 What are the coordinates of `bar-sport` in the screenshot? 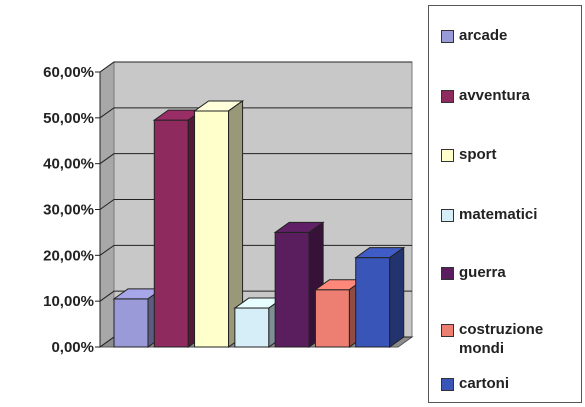 It's located at (219, 223).